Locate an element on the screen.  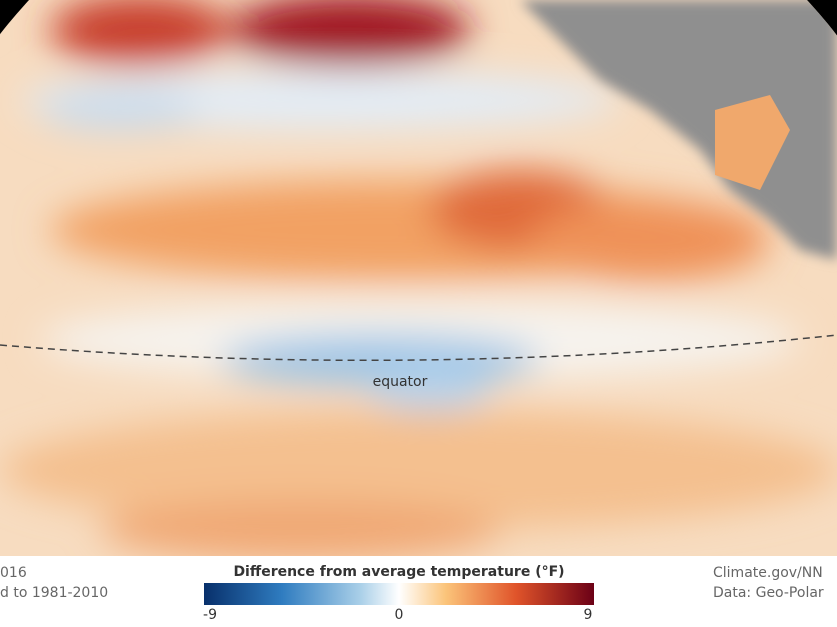
equator-line is located at coordinates (418, 348).